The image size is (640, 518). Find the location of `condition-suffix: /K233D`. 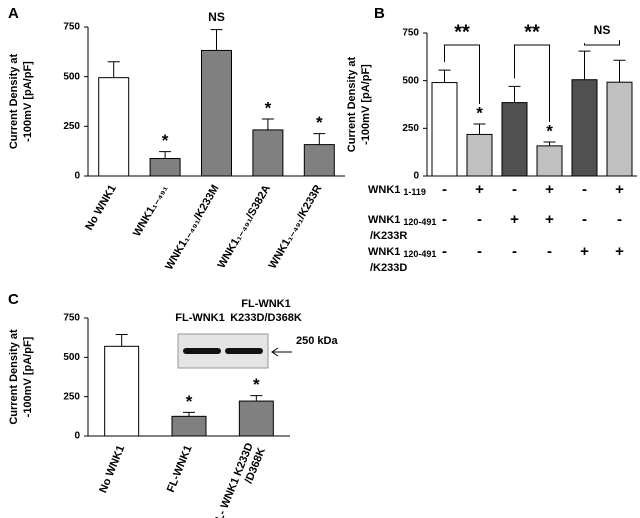

condition-suffix: /K233D is located at coordinates (388, 268).